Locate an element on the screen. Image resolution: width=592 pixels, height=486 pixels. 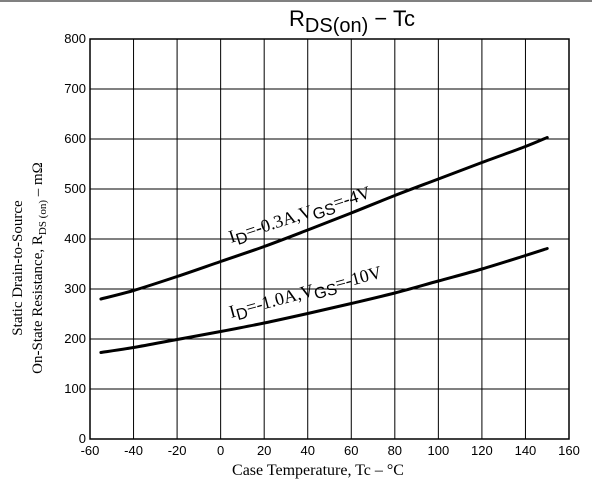
series-2-label: ID=-1.0A,VGS=-10V is located at coordinates (306, 294).